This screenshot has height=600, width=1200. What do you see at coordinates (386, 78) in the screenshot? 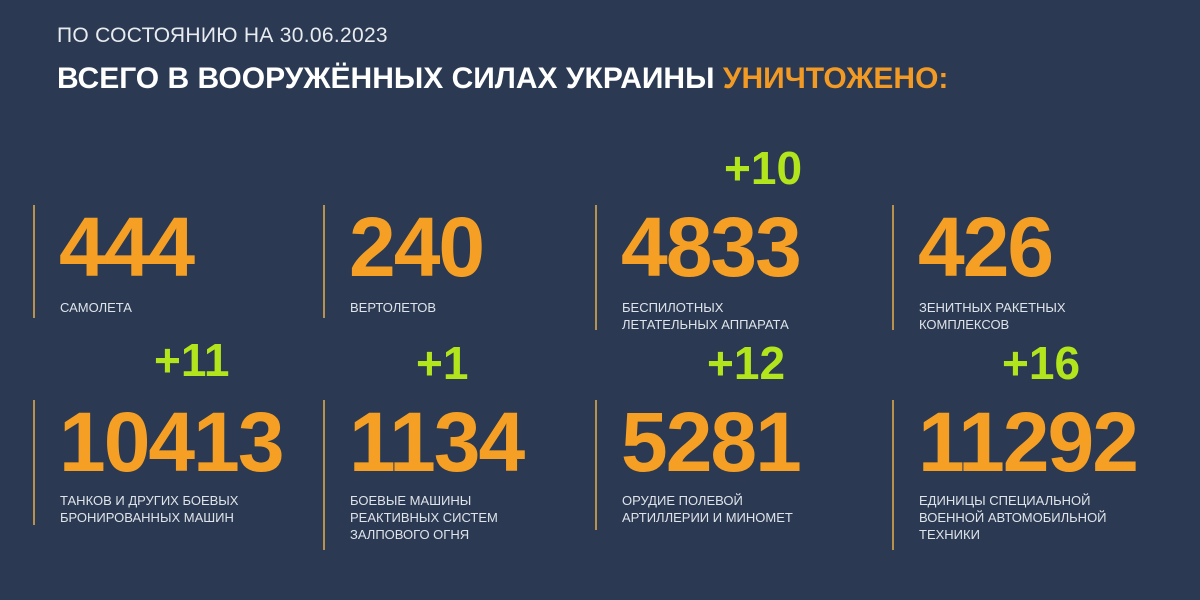
I see `title-main: ВСЕГО В ВООРУЖЁННЫХ СИЛАХ УКРАИНЫ` at bounding box center [386, 78].